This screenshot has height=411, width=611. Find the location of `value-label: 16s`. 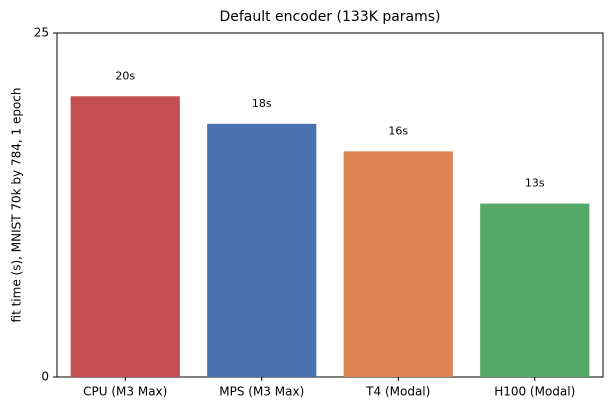

value-label: 16s is located at coordinates (398, 130).